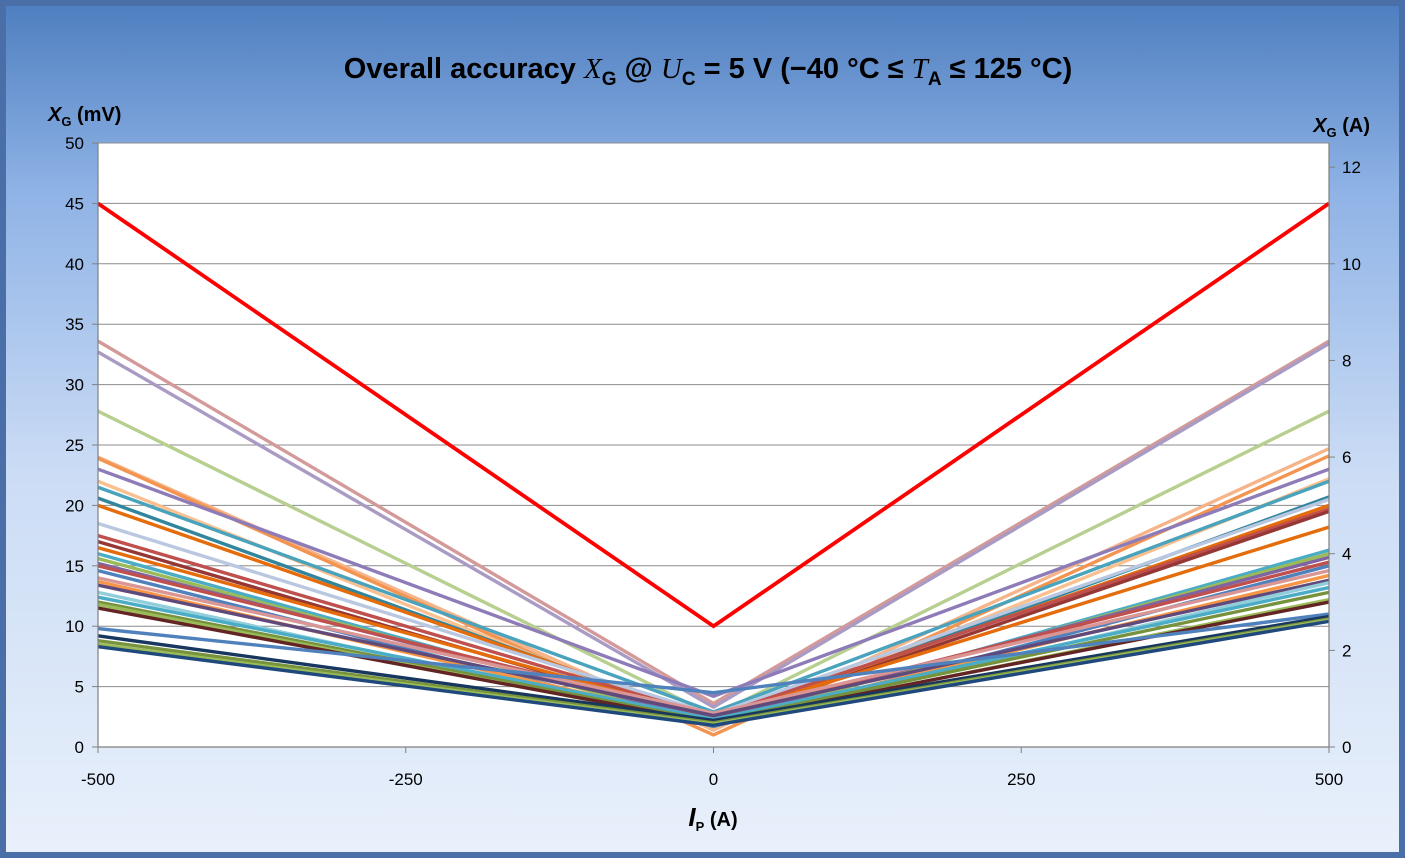  Describe the element at coordinates (74, 505) in the screenshot. I see `y-left-tick-label: 20` at that location.